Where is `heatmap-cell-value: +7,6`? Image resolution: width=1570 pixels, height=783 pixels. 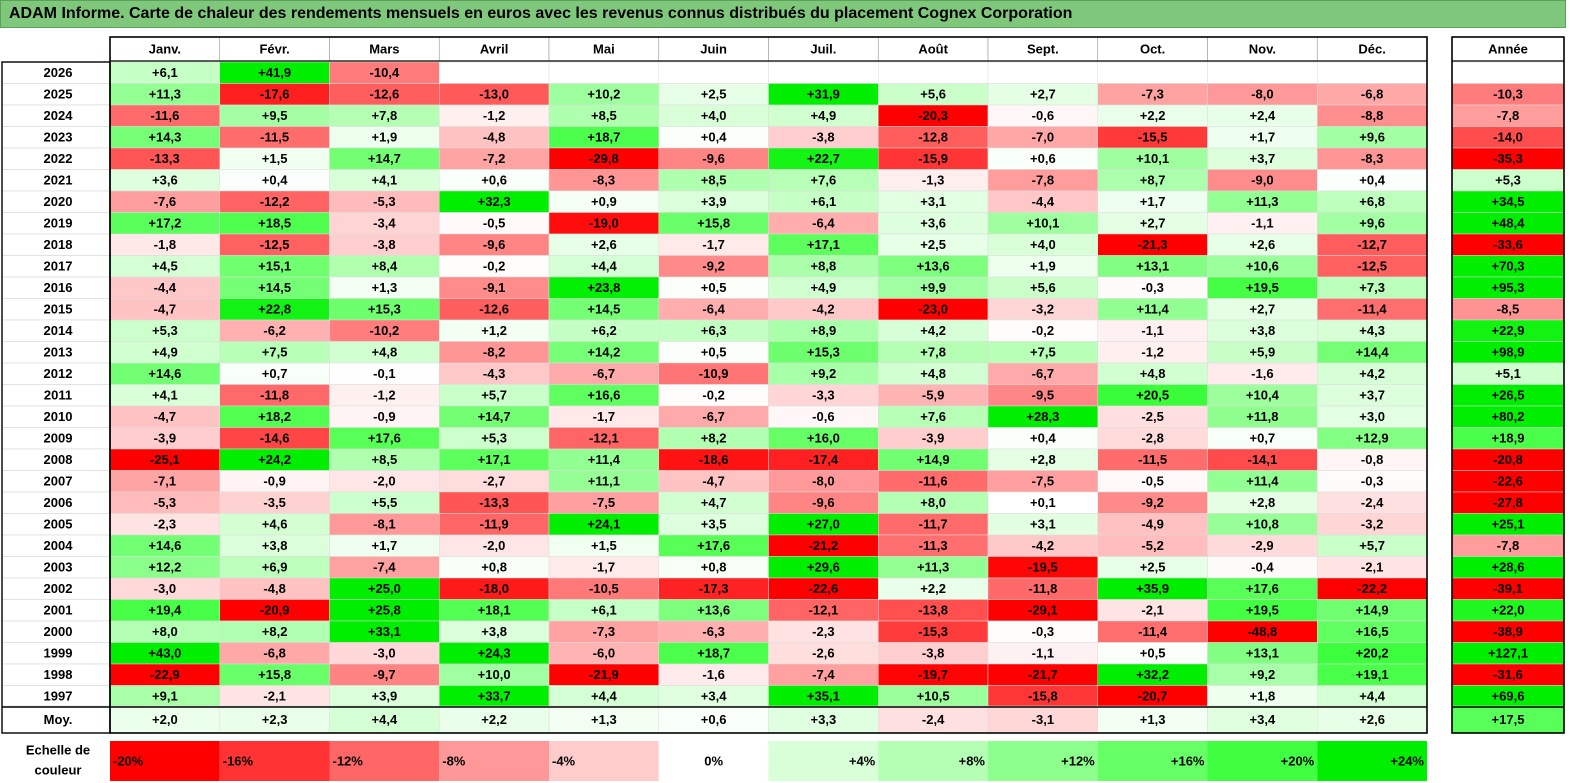 heatmap-cell-value: +7,6 is located at coordinates (824, 180).